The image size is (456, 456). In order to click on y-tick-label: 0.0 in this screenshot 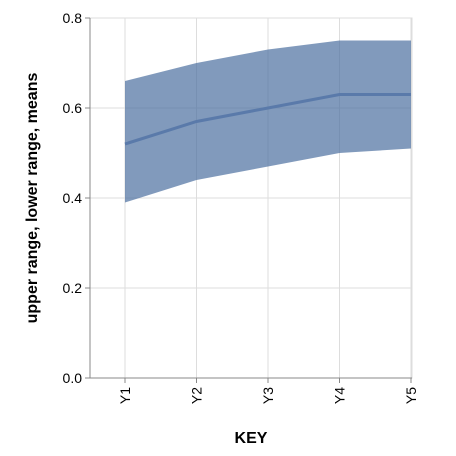, I will do `click(73, 378)`.